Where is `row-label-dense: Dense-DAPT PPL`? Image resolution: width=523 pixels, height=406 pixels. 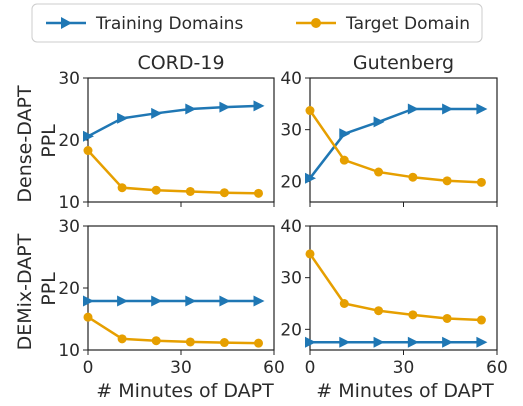 row-label-dense: Dense-DAPT PPL is located at coordinates (37, 140).